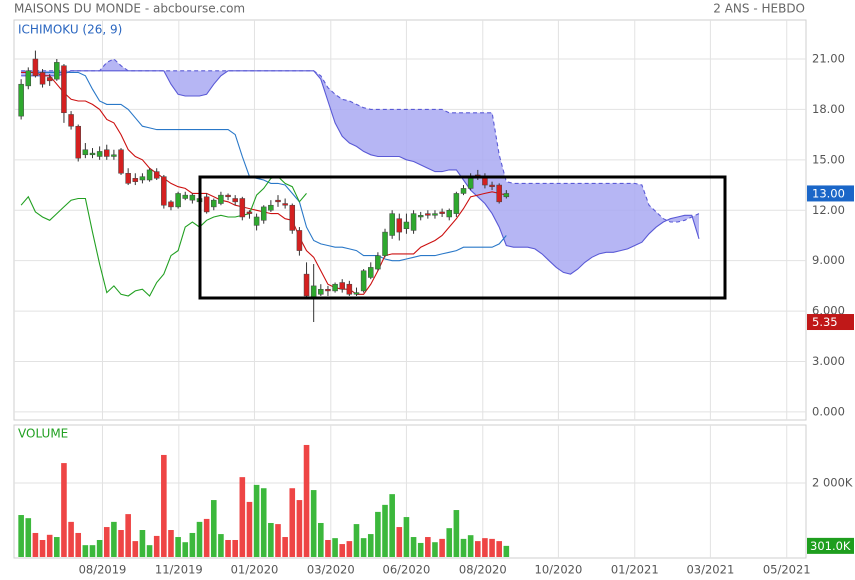 This screenshot has width=855, height=580. Describe the element at coordinates (43, 434) in the screenshot. I see `volume-panel-title: VOLUME` at that location.